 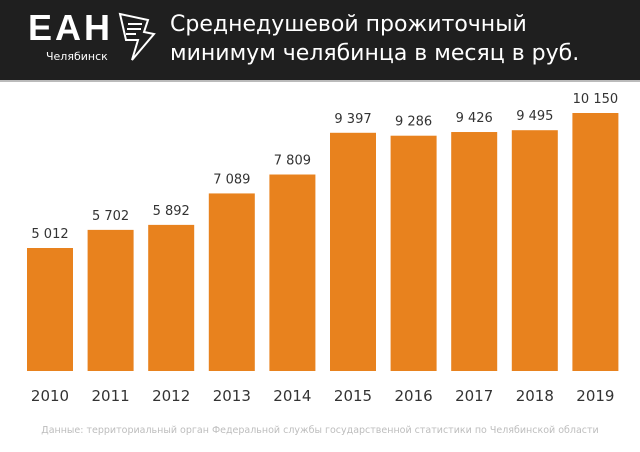 I want to click on bar-2016, so click(x=413, y=253).